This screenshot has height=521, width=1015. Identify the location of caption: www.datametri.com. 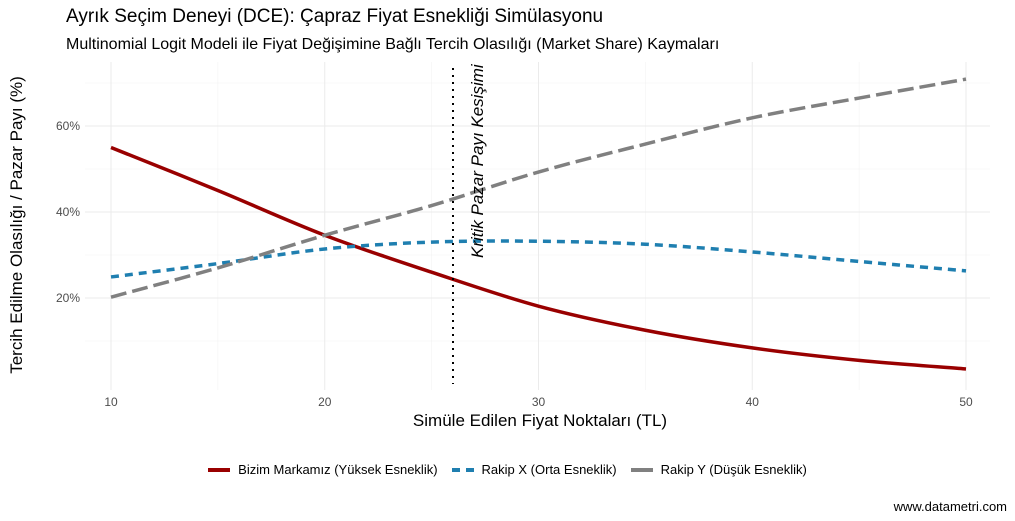
(950, 506).